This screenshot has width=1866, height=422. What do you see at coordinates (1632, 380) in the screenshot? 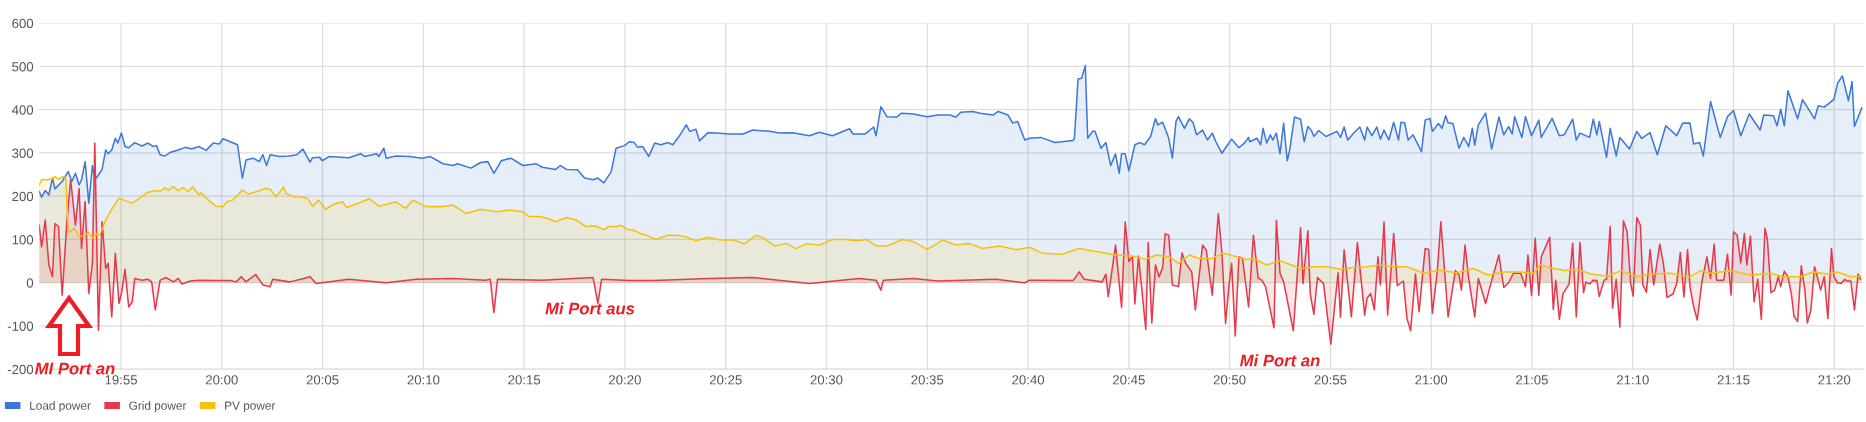
I see `x-tick-label: 21:10` at bounding box center [1632, 380].